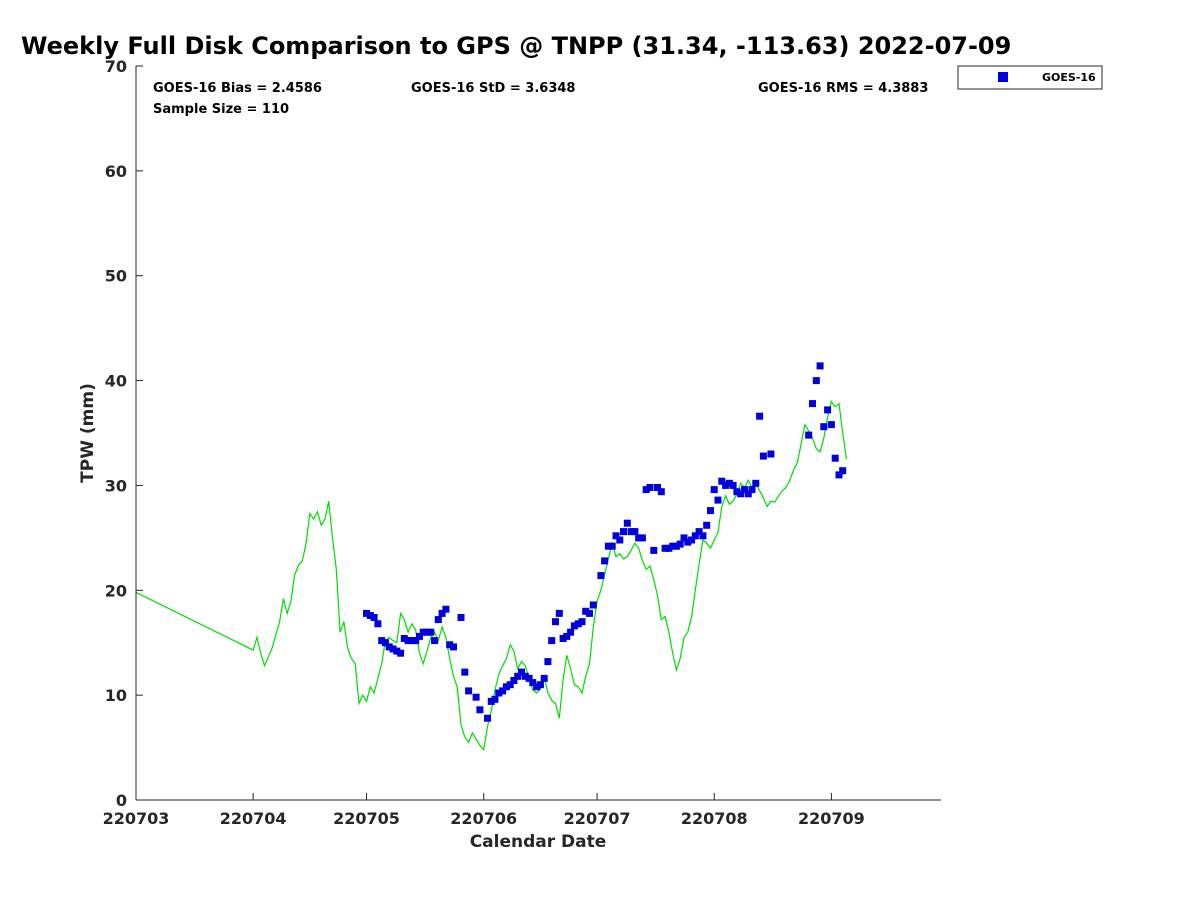 This screenshot has width=1200, height=900. Describe the element at coordinates (116, 66) in the screenshot. I see `y-tick-label: 70` at that location.